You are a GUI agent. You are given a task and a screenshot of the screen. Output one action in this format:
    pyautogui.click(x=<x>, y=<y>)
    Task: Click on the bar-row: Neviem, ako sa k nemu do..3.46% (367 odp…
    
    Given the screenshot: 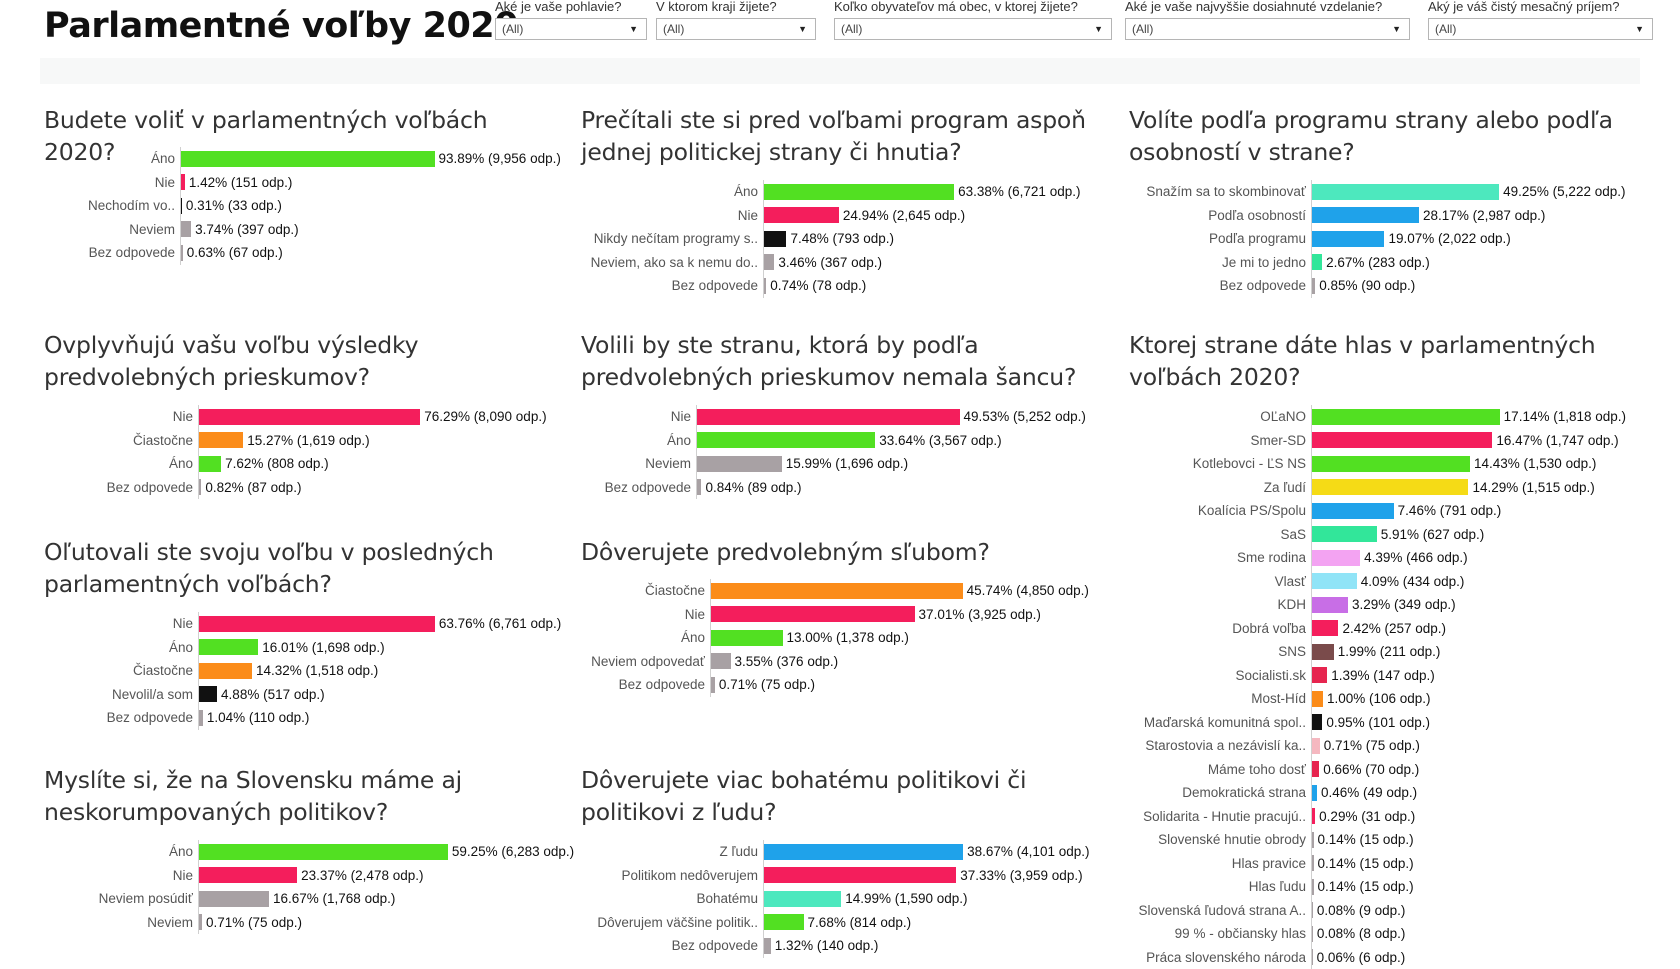 What is the action you would take?
    pyautogui.click(x=842, y=263)
    